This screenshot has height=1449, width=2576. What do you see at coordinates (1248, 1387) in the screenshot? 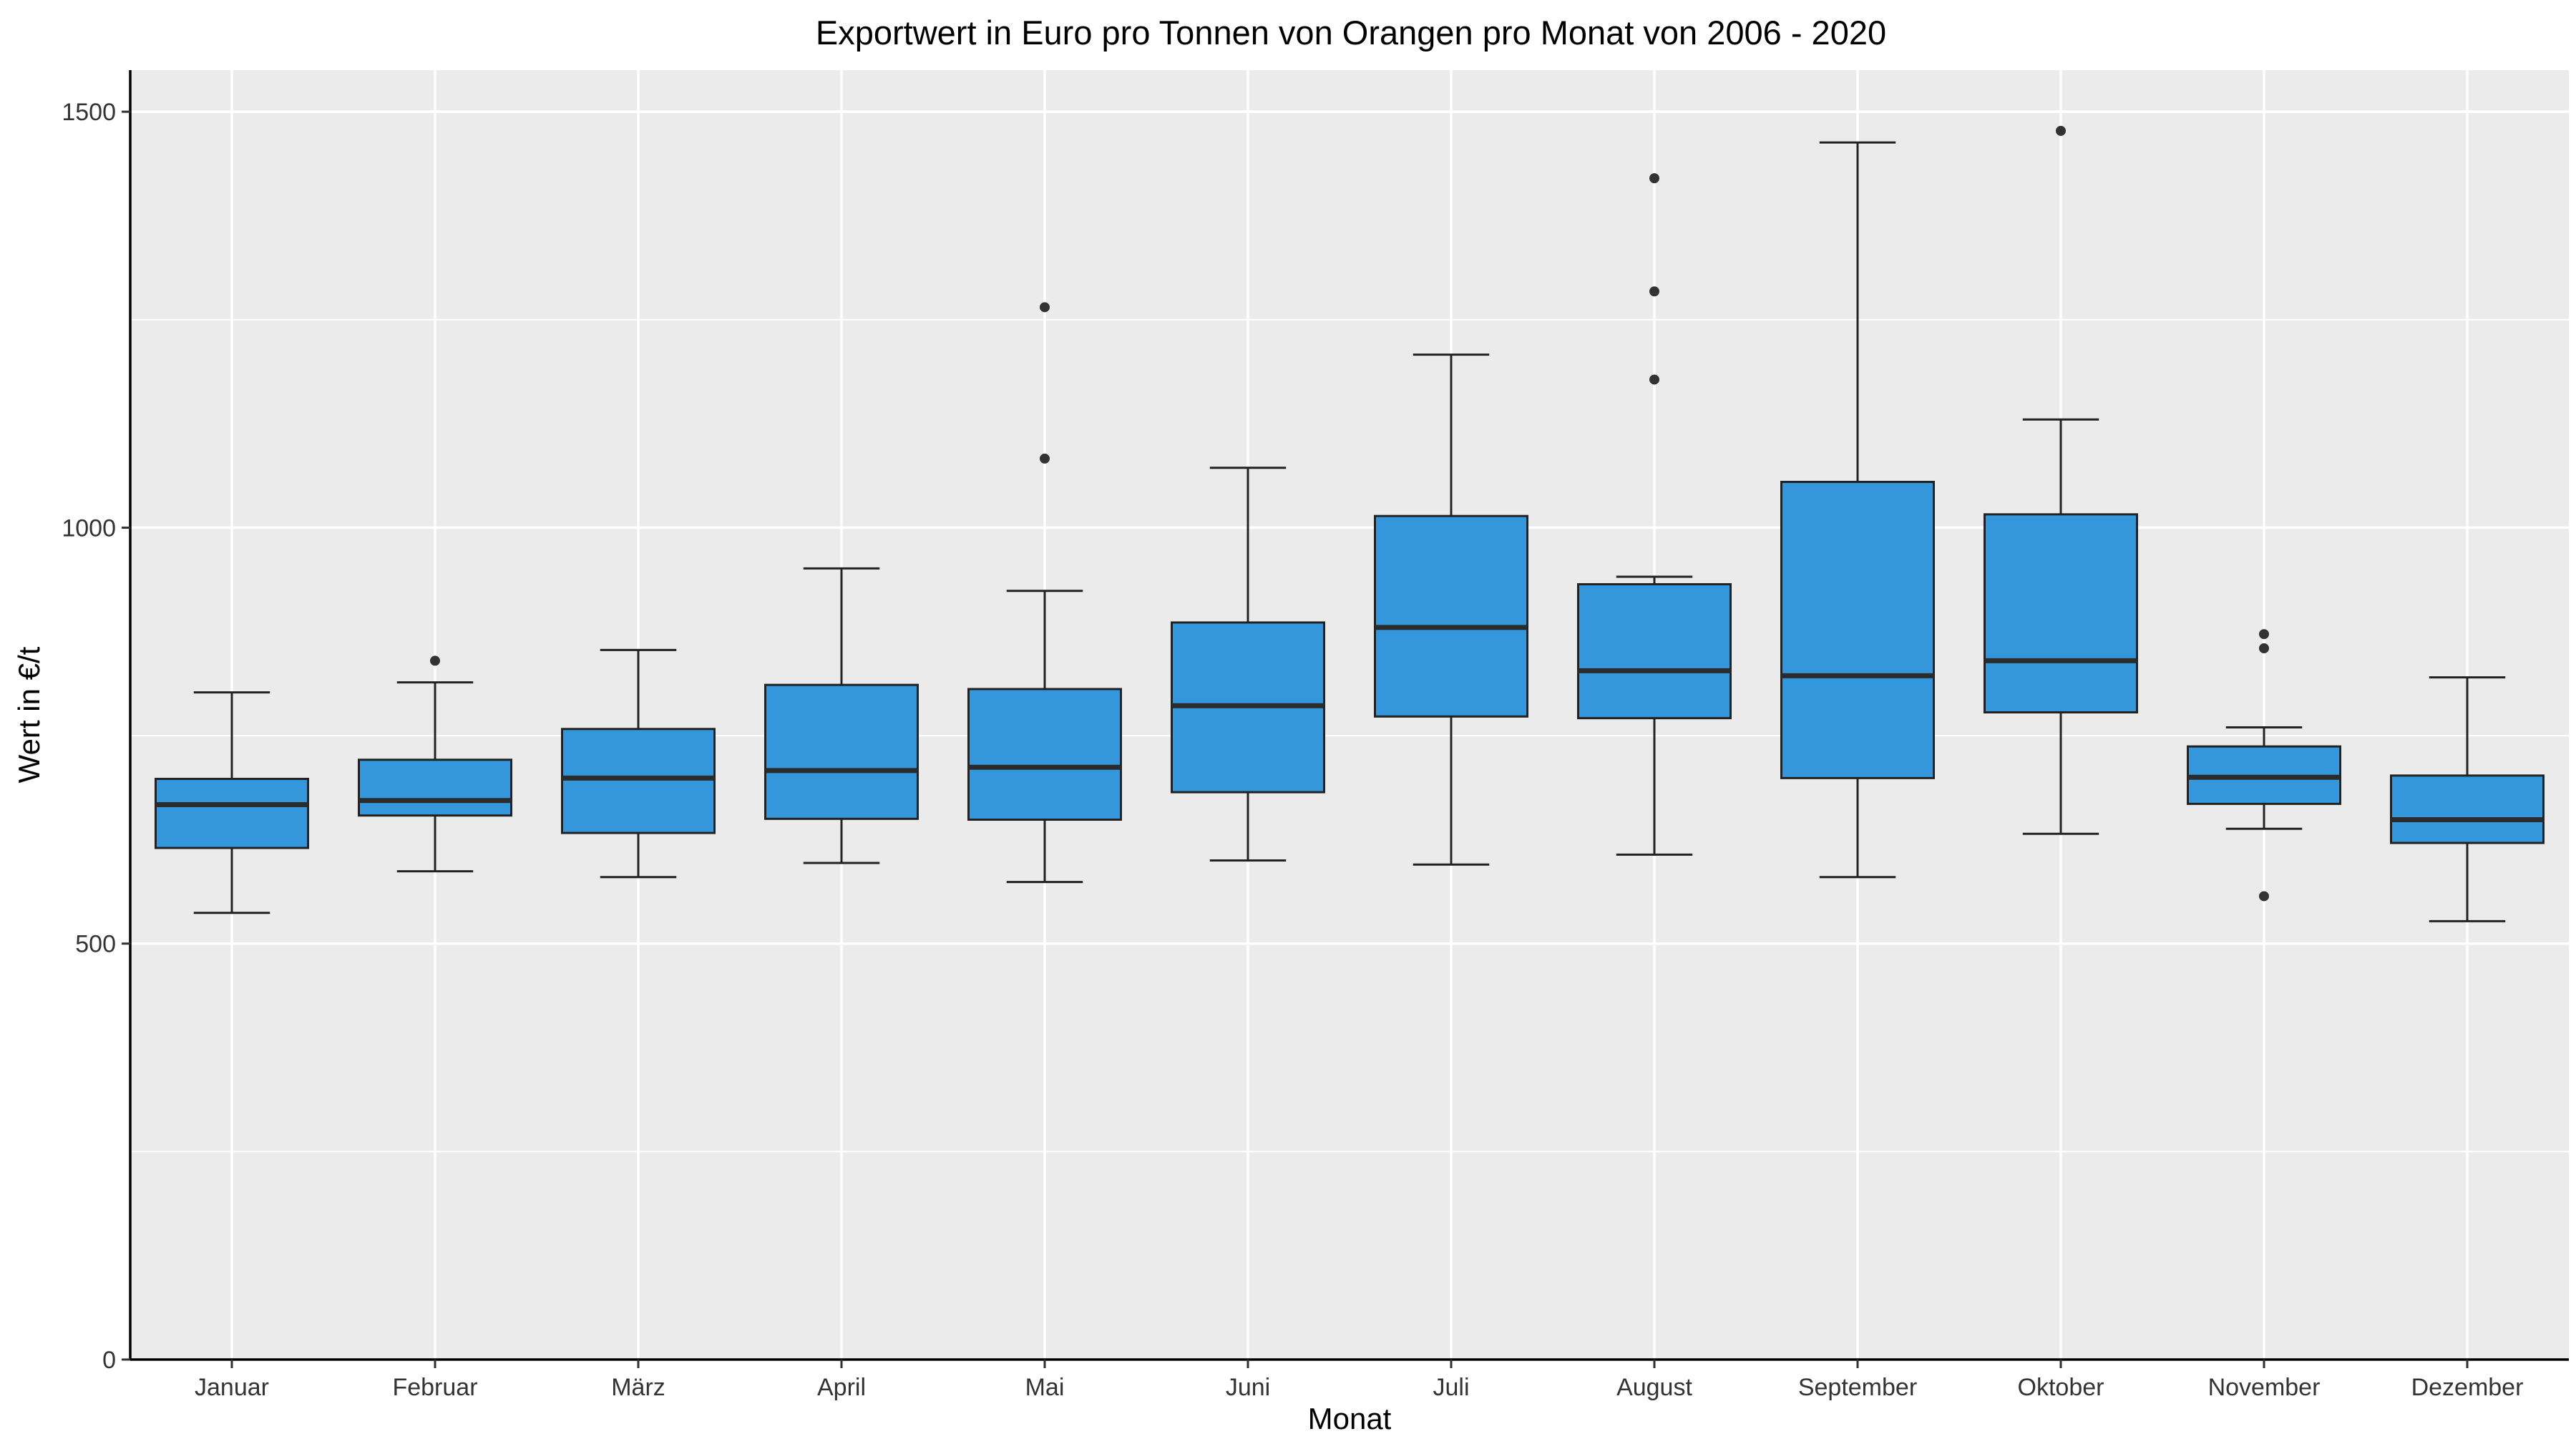
I see `x-tick-label: Juni` at bounding box center [1248, 1387].